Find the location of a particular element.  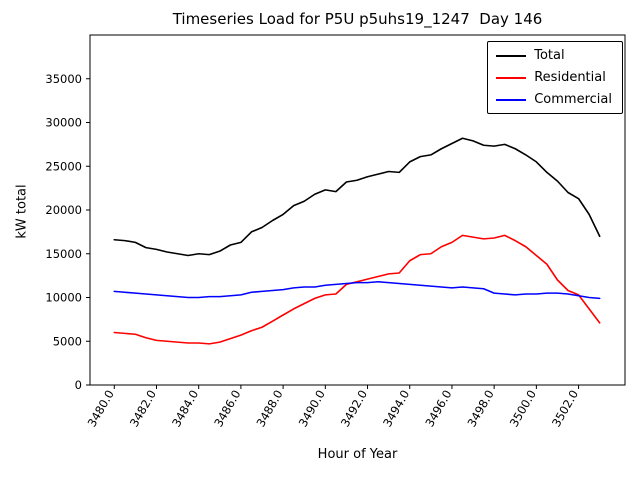

y-tick-label: 5000 is located at coordinates (67, 341).